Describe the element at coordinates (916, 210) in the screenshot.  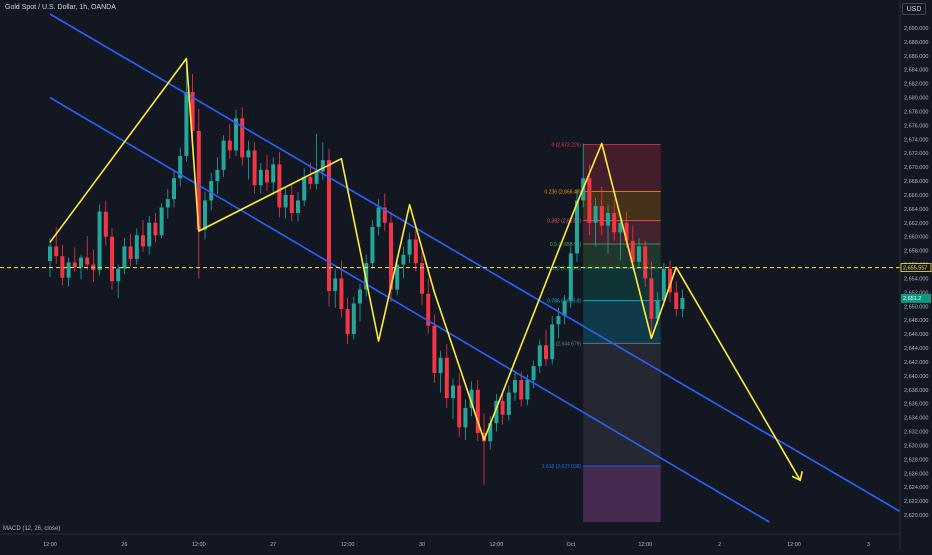
I see `price-tick-label: 2,664.000` at that location.